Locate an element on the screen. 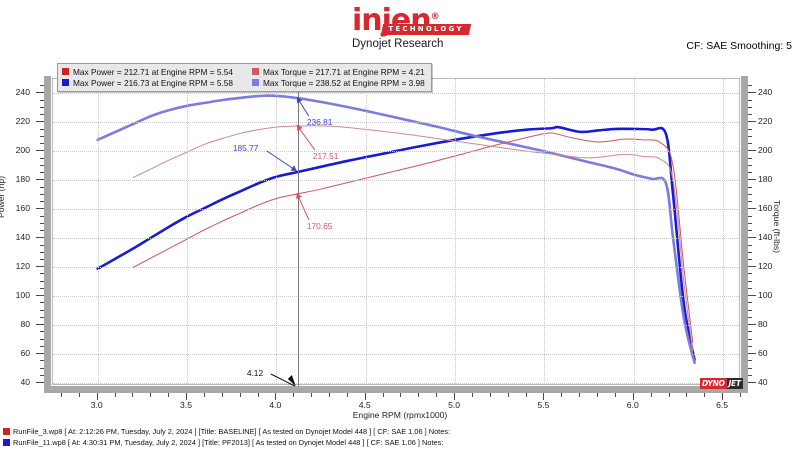 Image resolution: width=800 pixels, height=450 pixels. y-axis-left-title: Power (hp) is located at coordinates (3, 196).